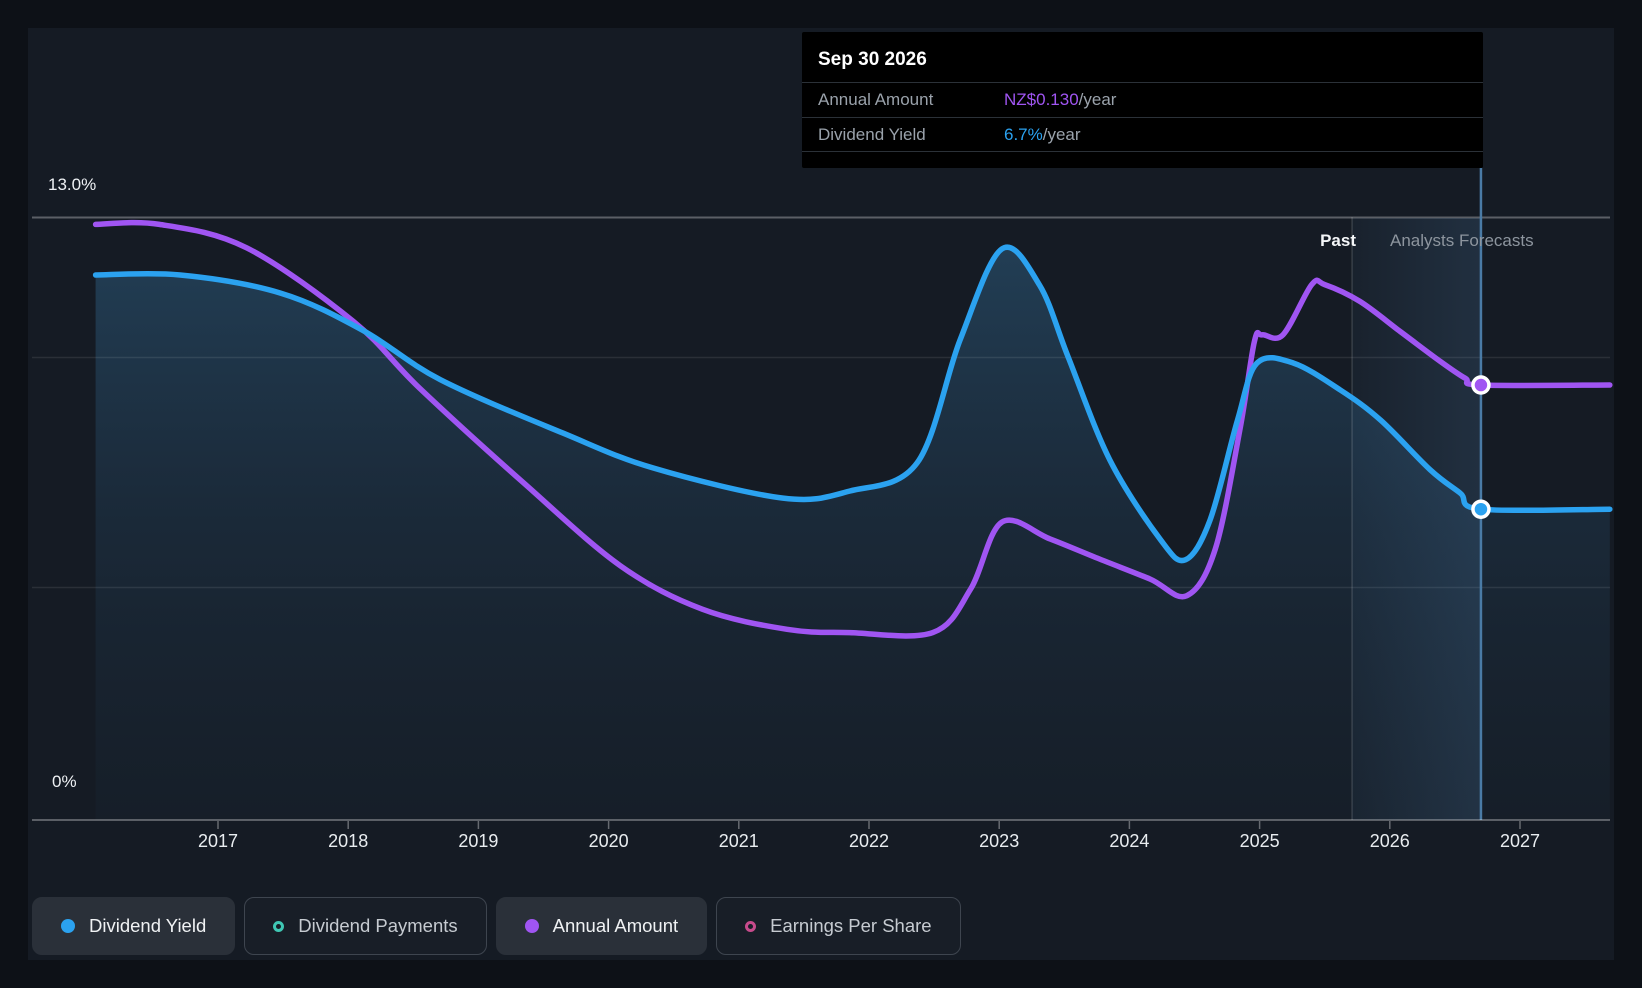  I want to click on y-axis-max-label: 13.0%, so click(72, 184).